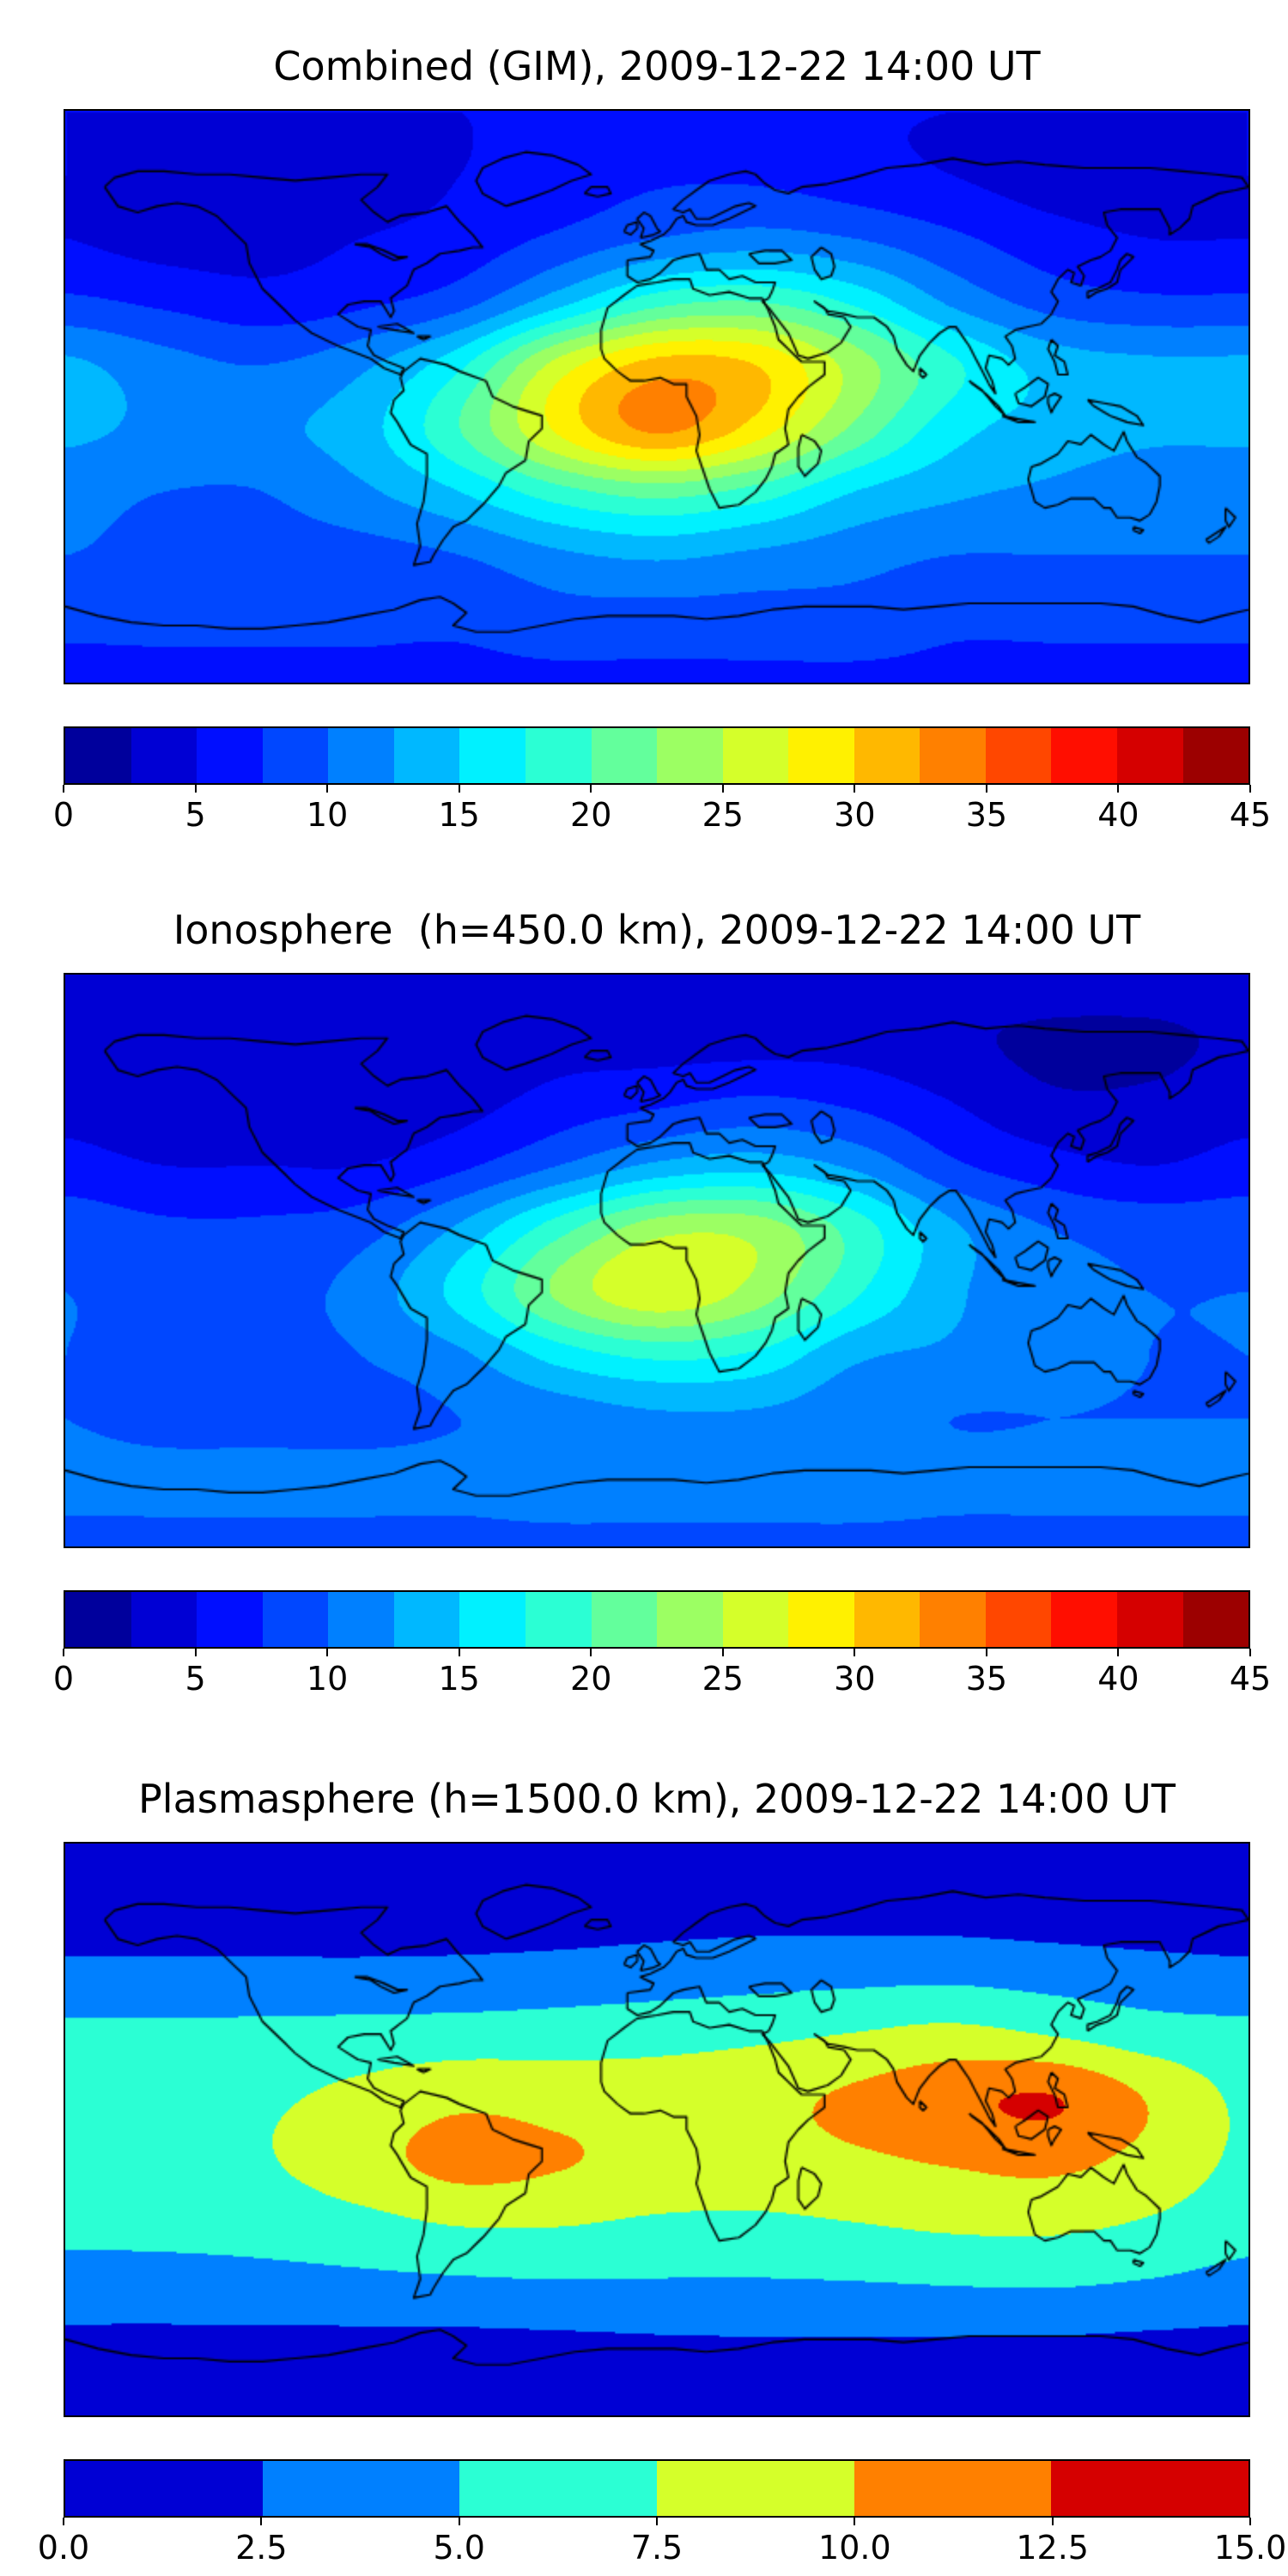 The height and width of the screenshot is (2576, 1288). I want to click on colorbar-tick-label: 5.0, so click(459, 2548).